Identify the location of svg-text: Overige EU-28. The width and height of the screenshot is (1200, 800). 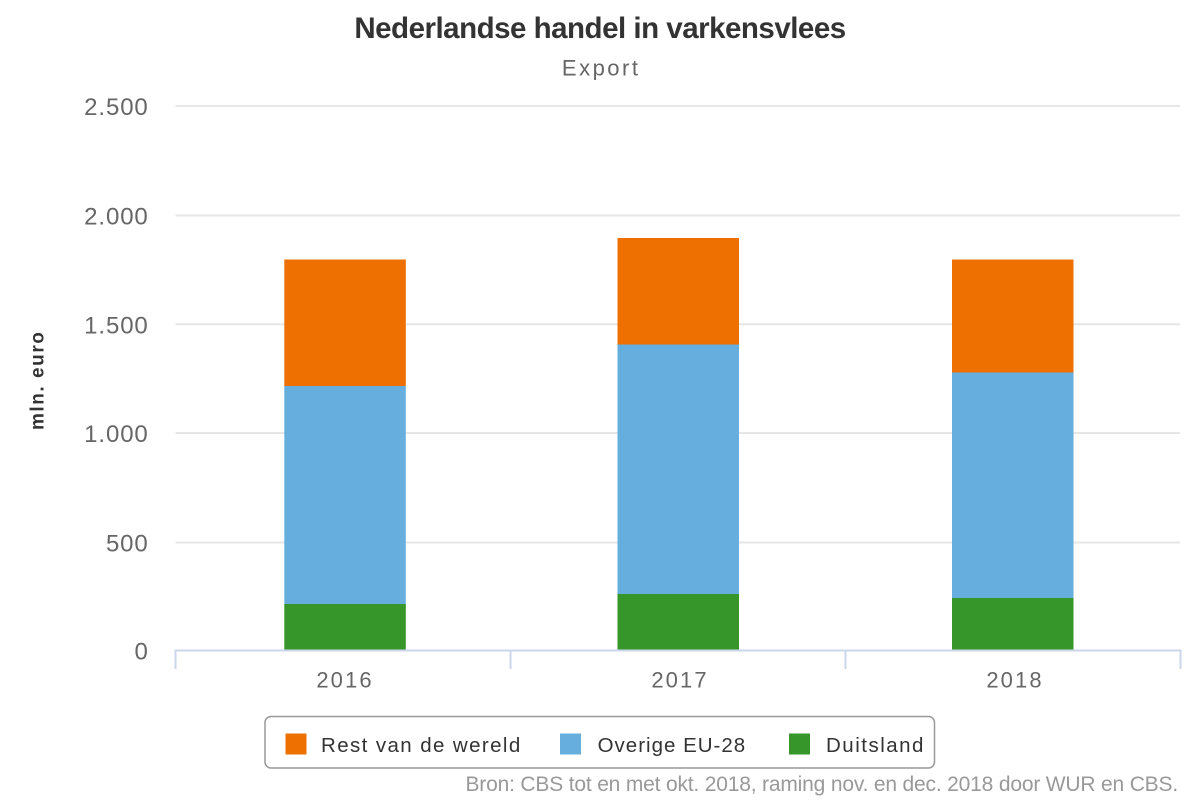
(672, 745).